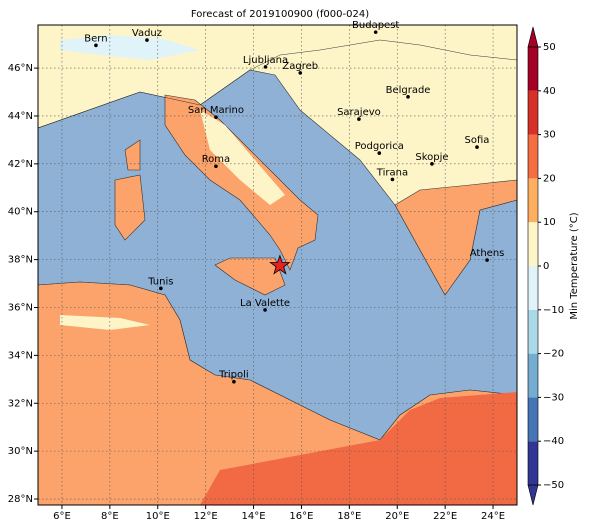  Describe the element at coordinates (216, 159) in the screenshot. I see `city-label: Roma` at that location.